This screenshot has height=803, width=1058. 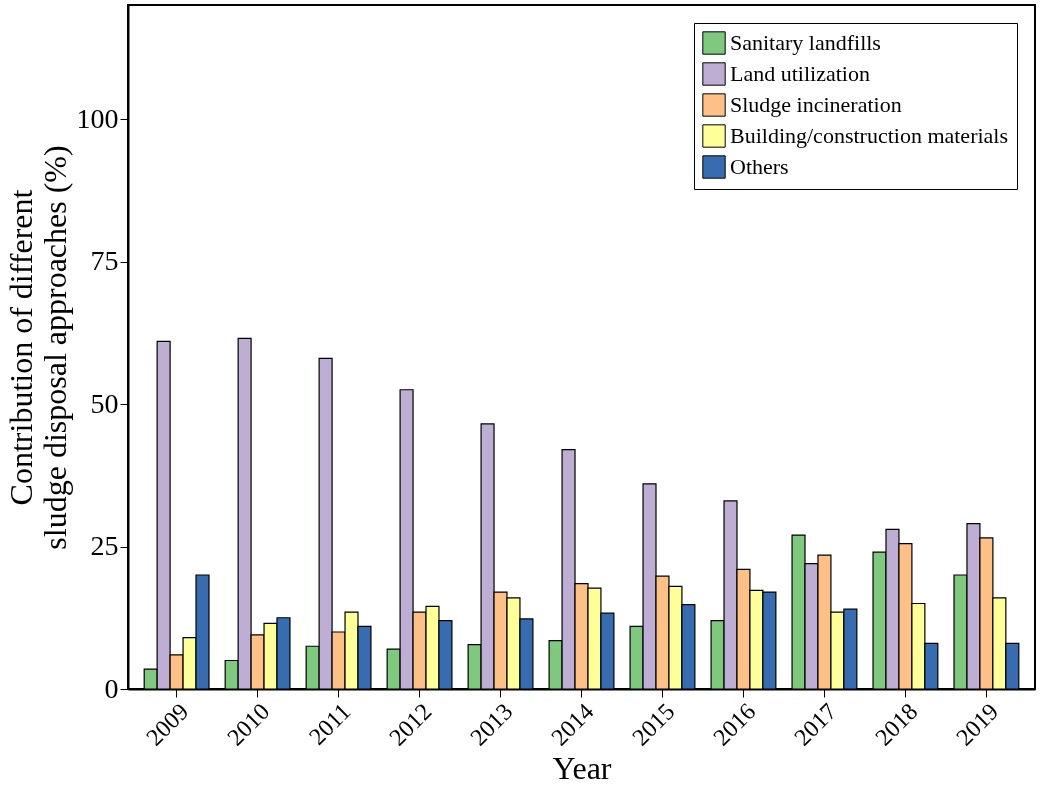 What do you see at coordinates (104, 403) in the screenshot?
I see `y-tick-label: 50` at bounding box center [104, 403].